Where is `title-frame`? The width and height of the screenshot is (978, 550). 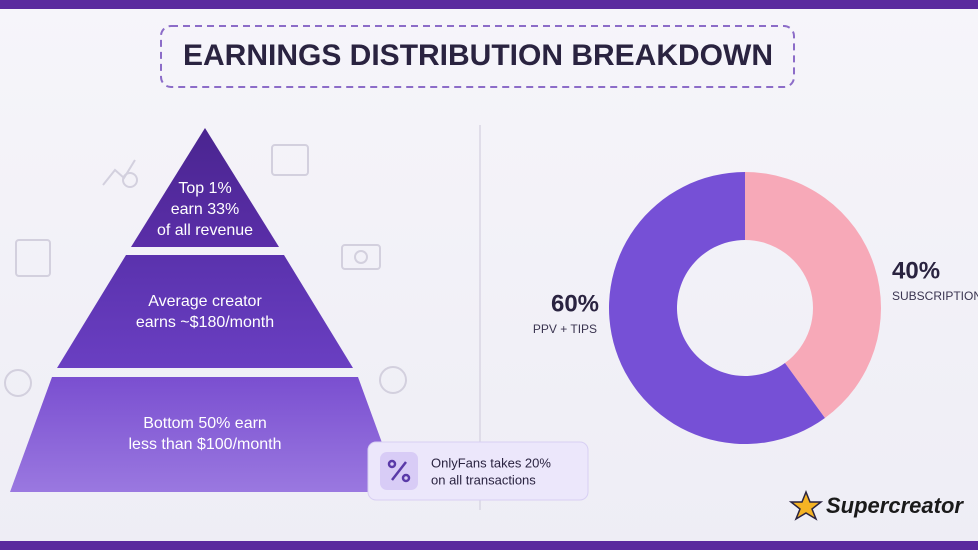 title-frame is located at coordinates (477, 56).